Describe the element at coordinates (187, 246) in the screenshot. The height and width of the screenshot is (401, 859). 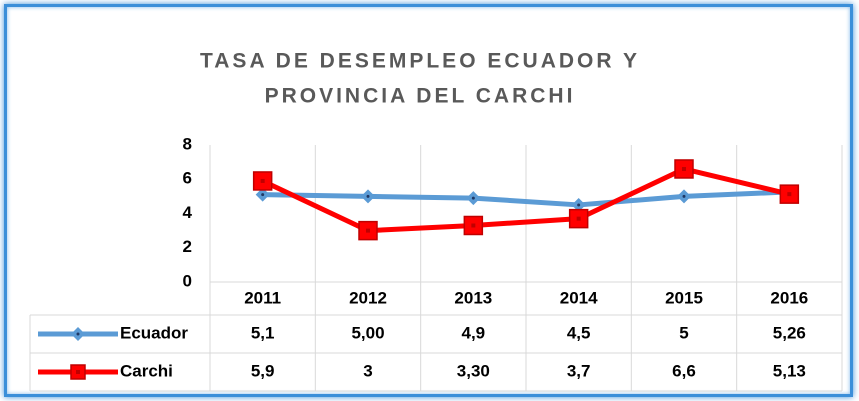
I see `y-tick-label: 2` at that location.